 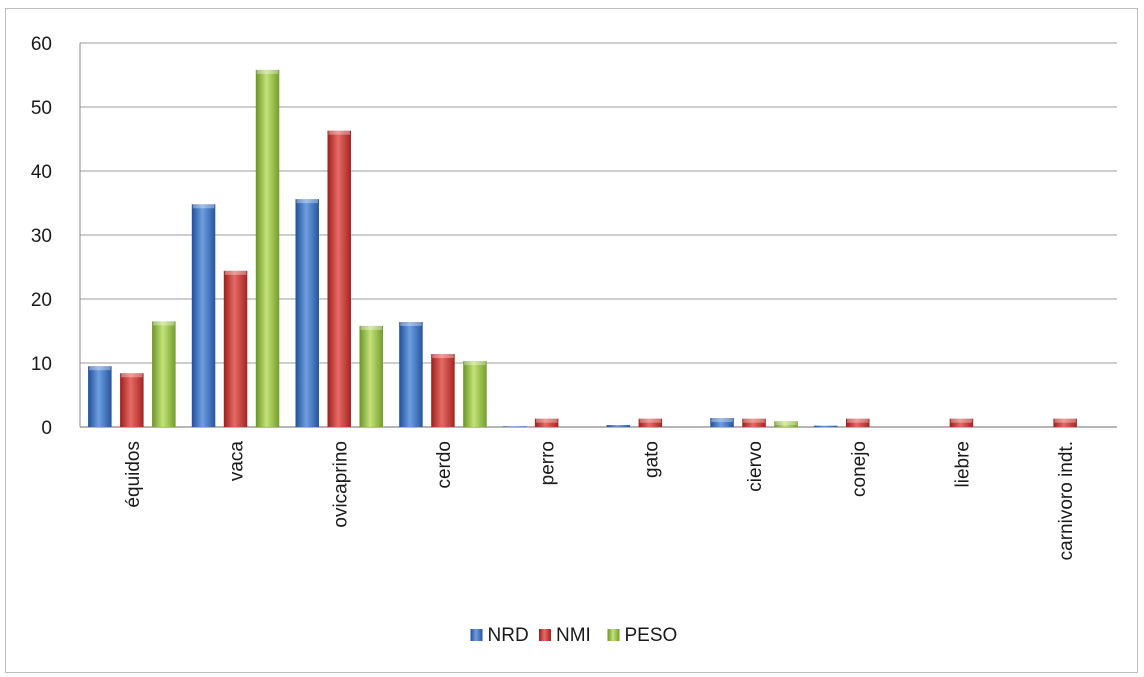 What do you see at coordinates (41, 44) in the screenshot?
I see `y-tick-label: 60` at bounding box center [41, 44].